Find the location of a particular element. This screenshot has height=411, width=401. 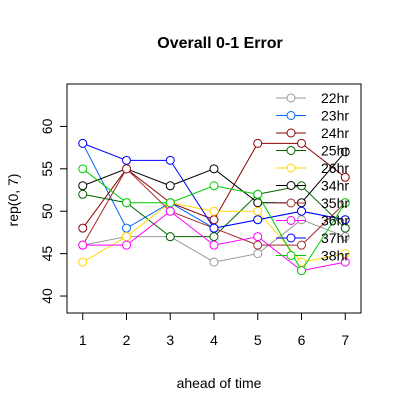

legend-label: 35hr is located at coordinates (335, 203).